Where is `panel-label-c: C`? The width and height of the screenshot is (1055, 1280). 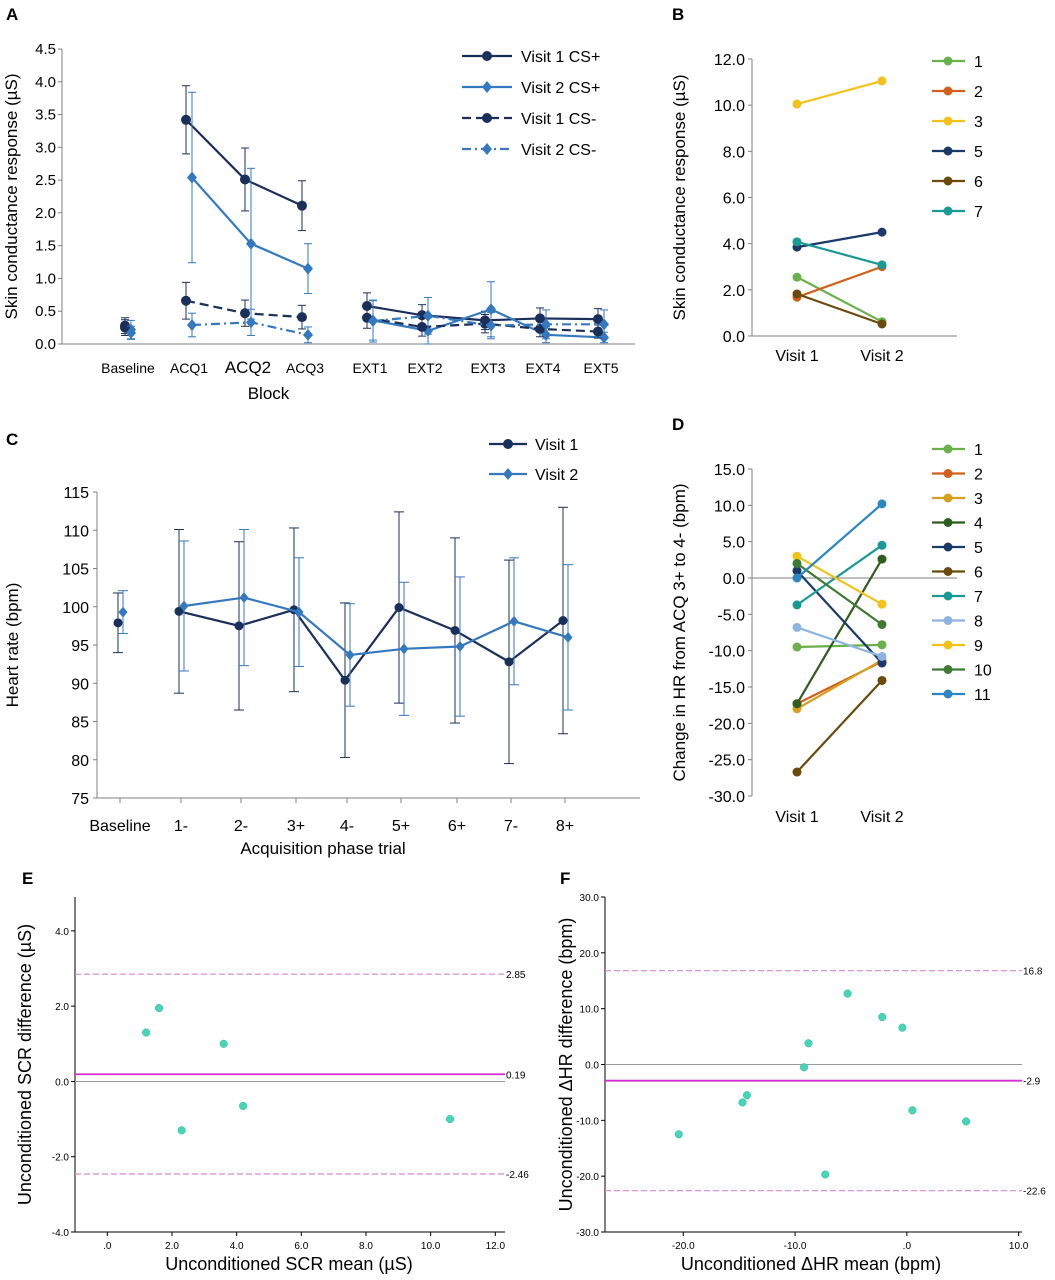 panel-label-c: C is located at coordinates (12, 439).